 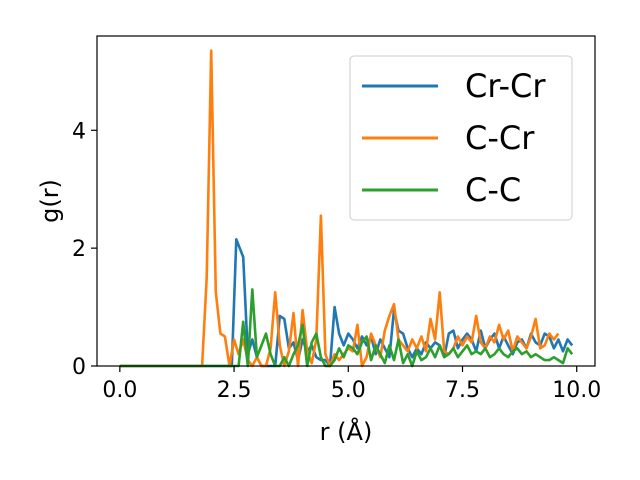 What do you see at coordinates (348, 390) in the screenshot?
I see `x-tick-label: 5.0` at bounding box center [348, 390].